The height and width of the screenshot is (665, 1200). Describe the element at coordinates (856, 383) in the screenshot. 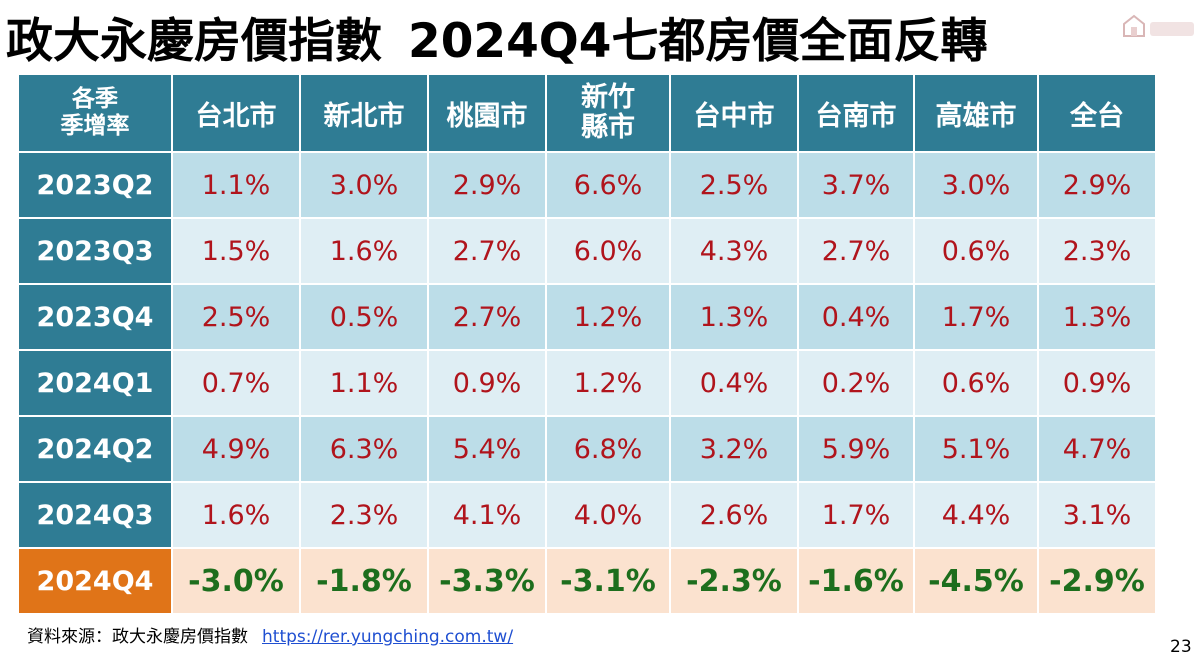

I see `table-cell: 0.2%` at that location.